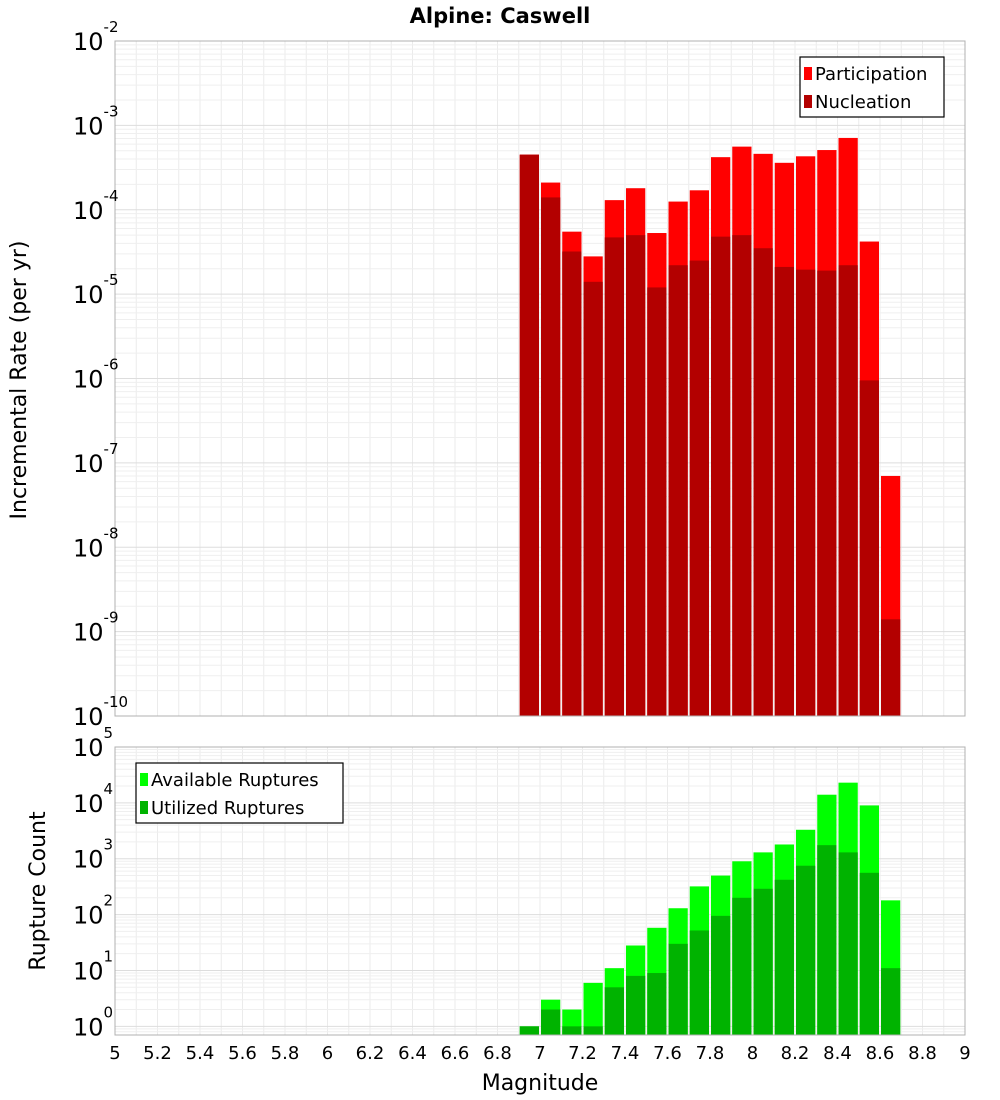 The height and width of the screenshot is (1100, 1000). Describe the element at coordinates (96, 37) in the screenshot. I see `rate-y-tick-label: 10⁻²` at that location.